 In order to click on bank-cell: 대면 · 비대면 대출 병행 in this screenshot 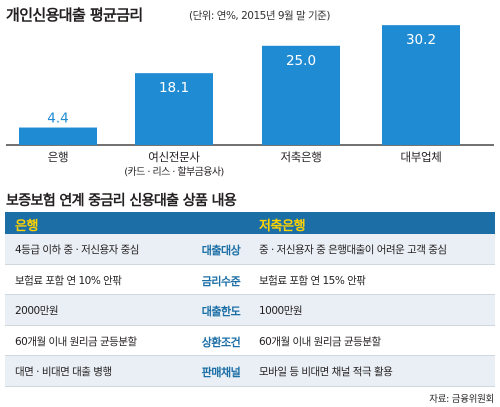, I will do `click(63, 372)`.